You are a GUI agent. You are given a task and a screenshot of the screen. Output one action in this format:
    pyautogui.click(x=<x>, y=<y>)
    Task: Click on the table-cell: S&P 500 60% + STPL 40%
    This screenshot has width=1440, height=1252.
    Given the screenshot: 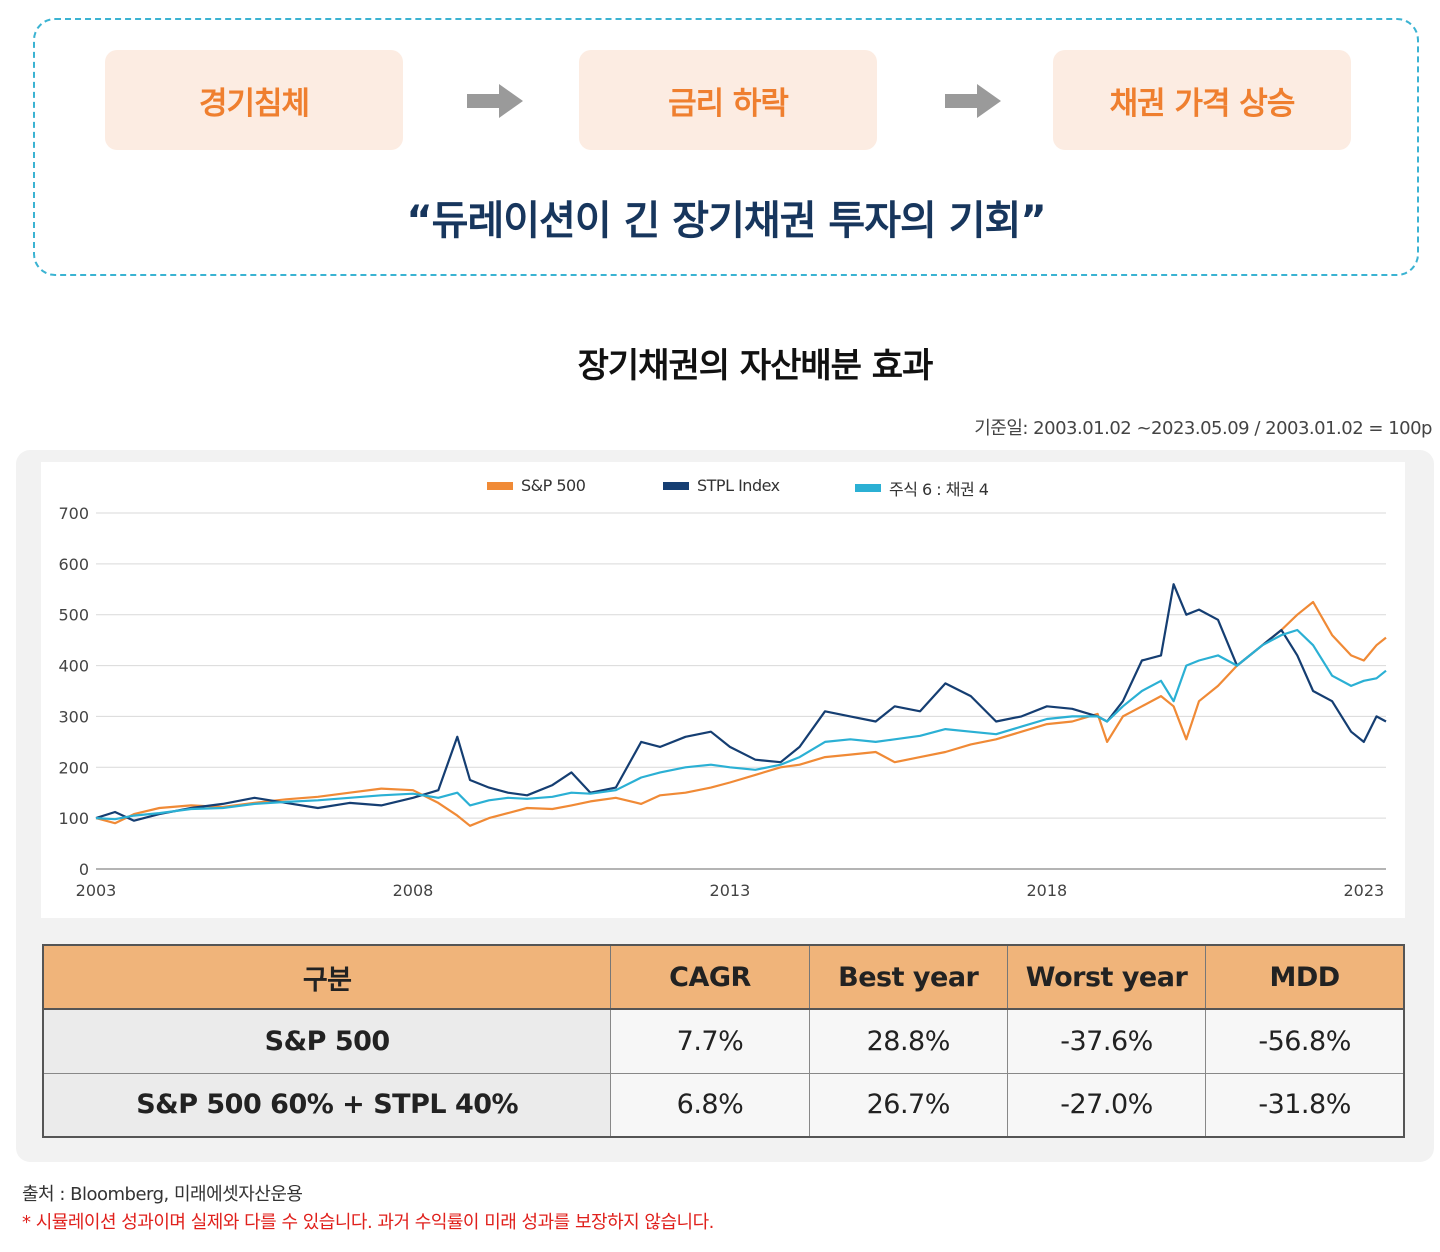 What is the action you would take?
    pyautogui.click(x=327, y=1105)
    